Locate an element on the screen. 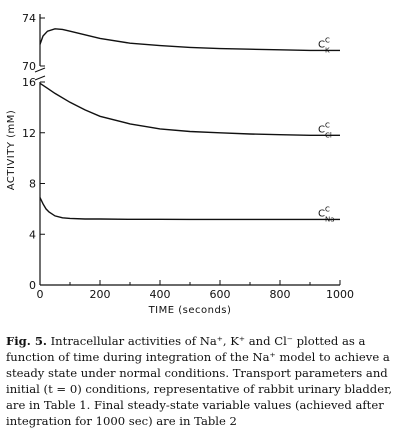 This screenshot has height=438, width=400. series-label-cna: CC Na is located at coordinates (326, 214).